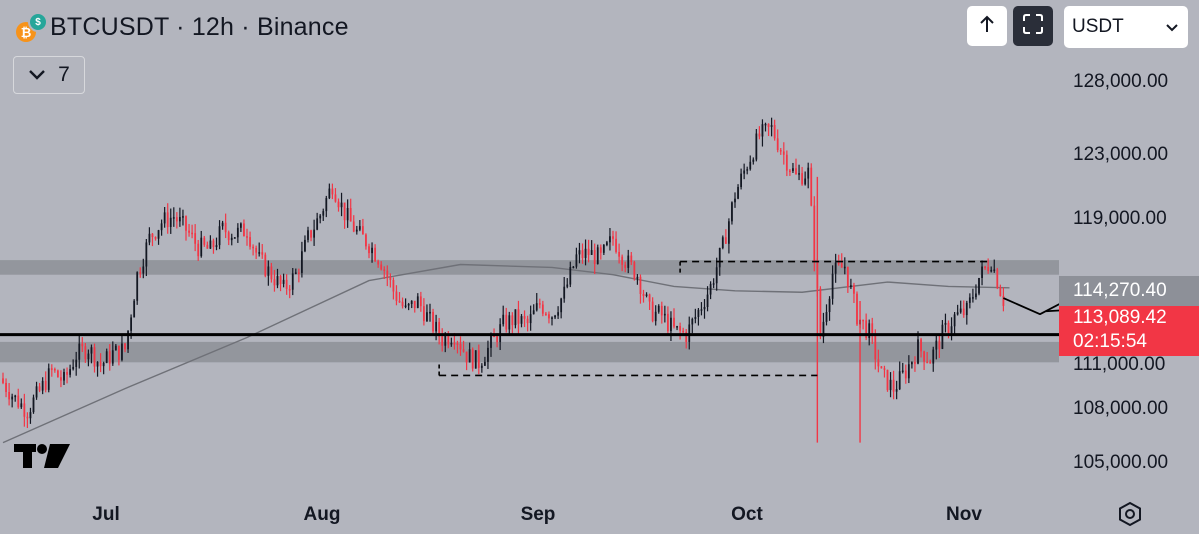 This screenshot has width=1199, height=534. I want to click on currency-select: USDT, so click(1126, 27).